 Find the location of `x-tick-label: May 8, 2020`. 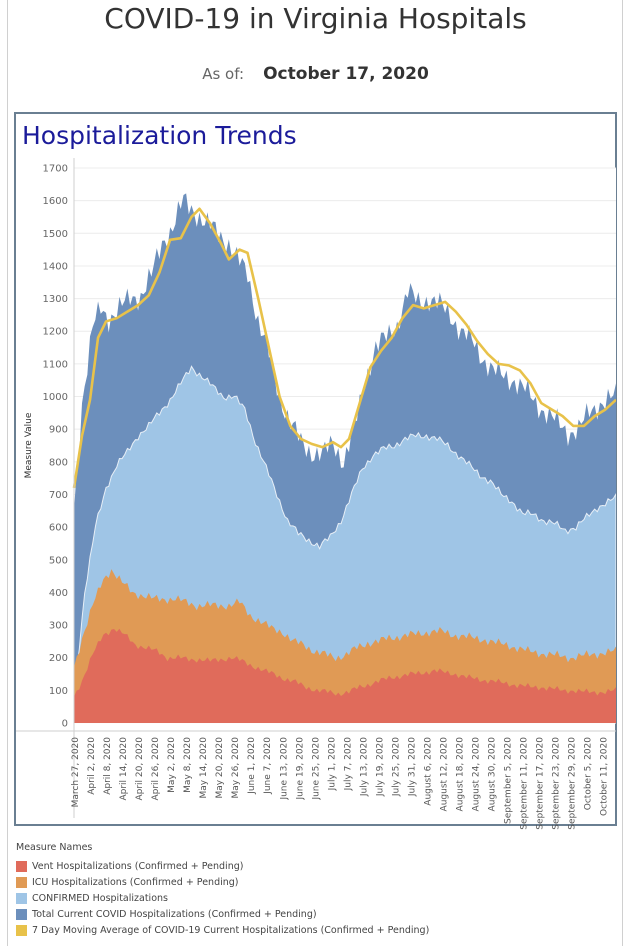

x-tick-label: May 8, 2020 is located at coordinates (188, 765).